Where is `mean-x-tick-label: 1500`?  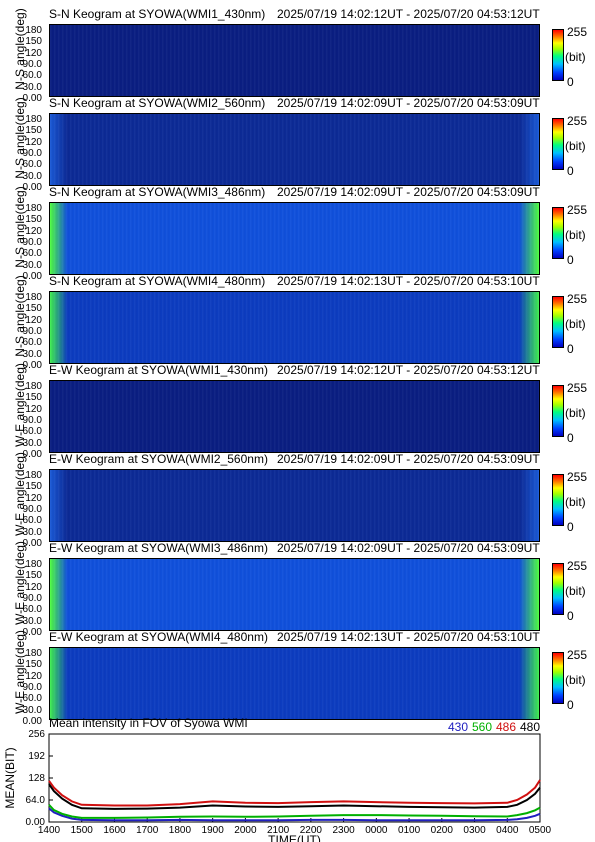
mean-x-tick-label: 1500 is located at coordinates (82, 830).